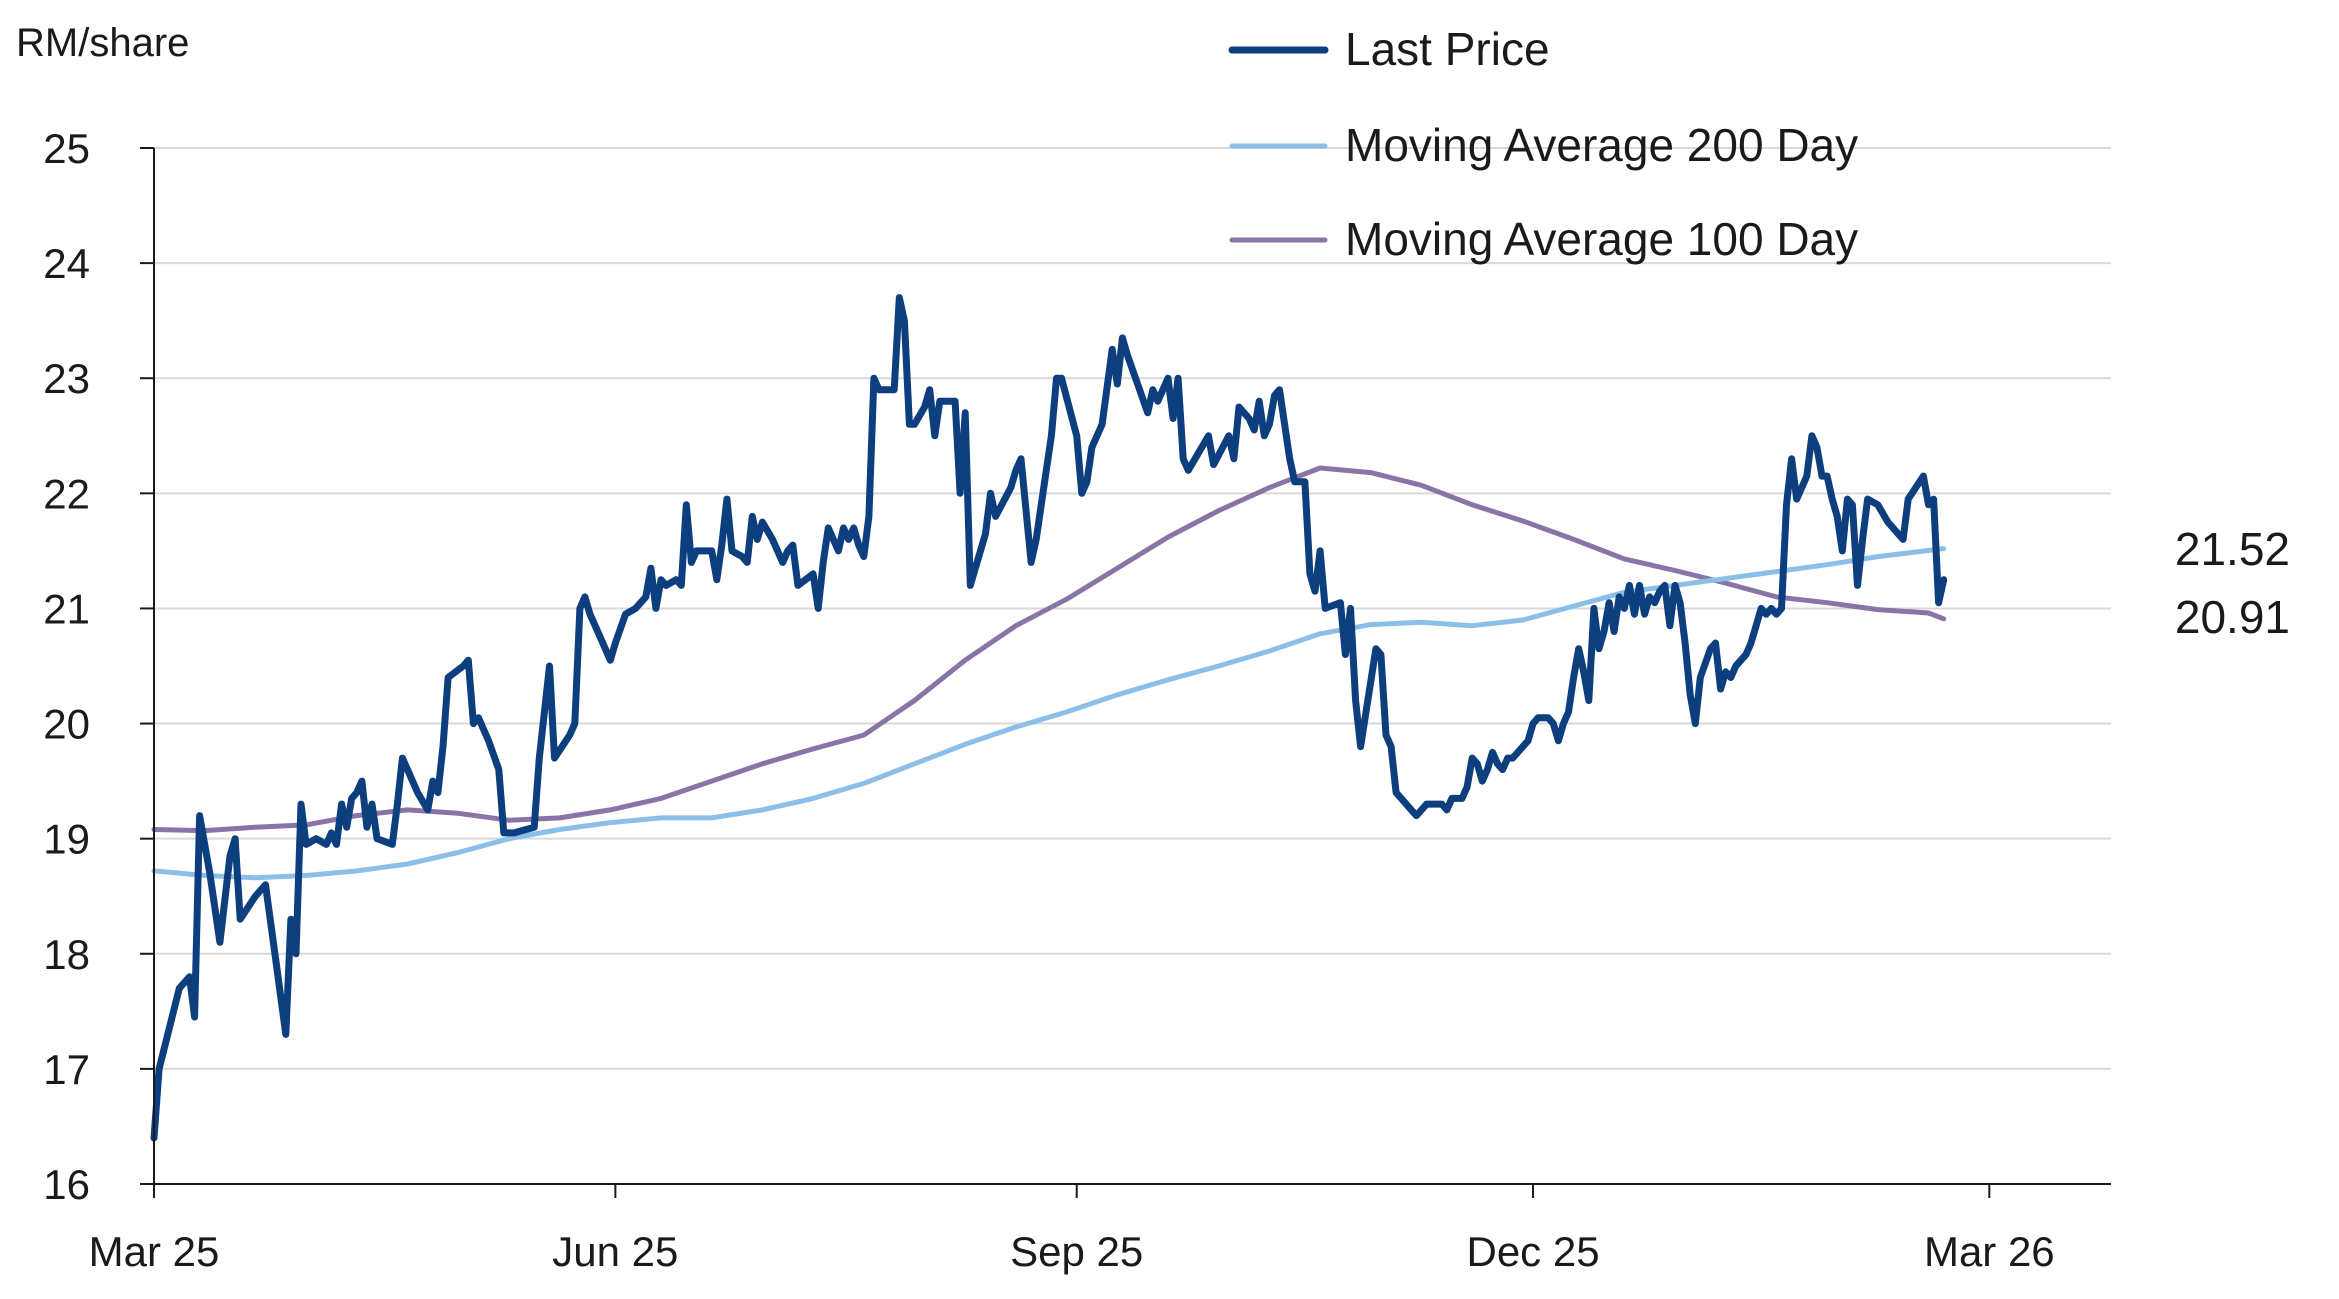 The image size is (2339, 1299). Describe the element at coordinates (66, 666) in the screenshot. I see `y-tick-labels: 16 17 18 19 20 21 22 23 24 25` at that location.